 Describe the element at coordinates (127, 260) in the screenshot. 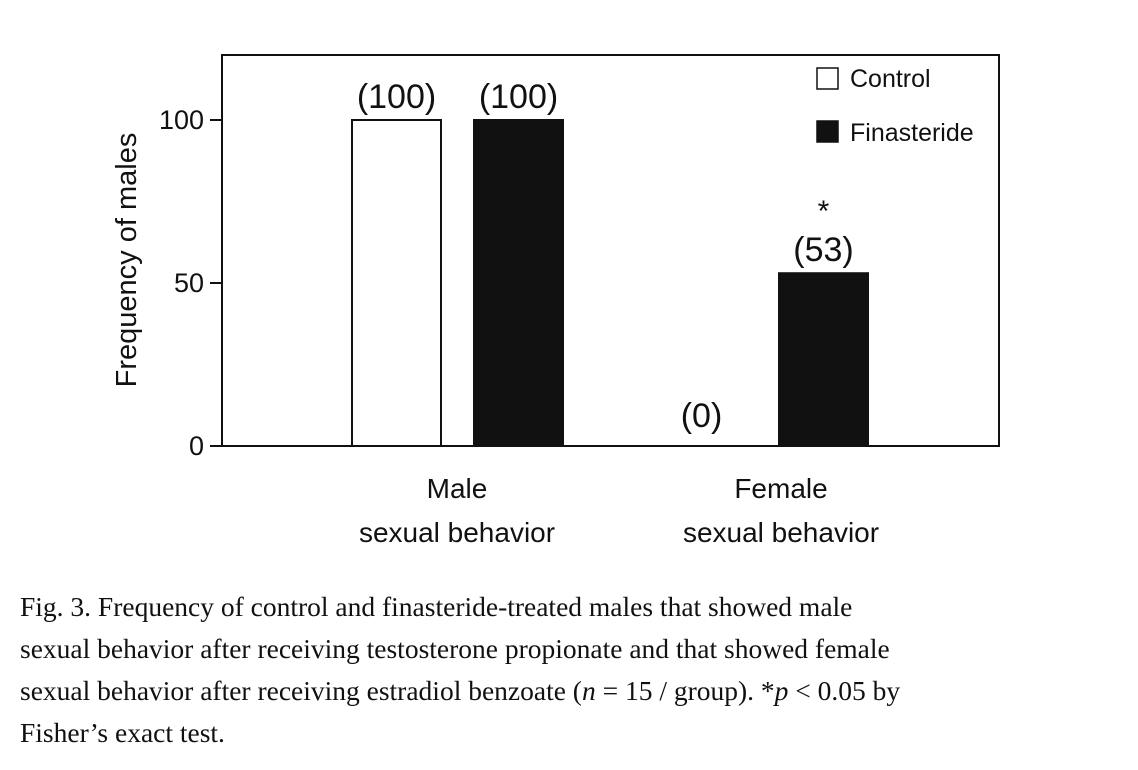

I see `y-axis-label: Frequency of males` at that location.